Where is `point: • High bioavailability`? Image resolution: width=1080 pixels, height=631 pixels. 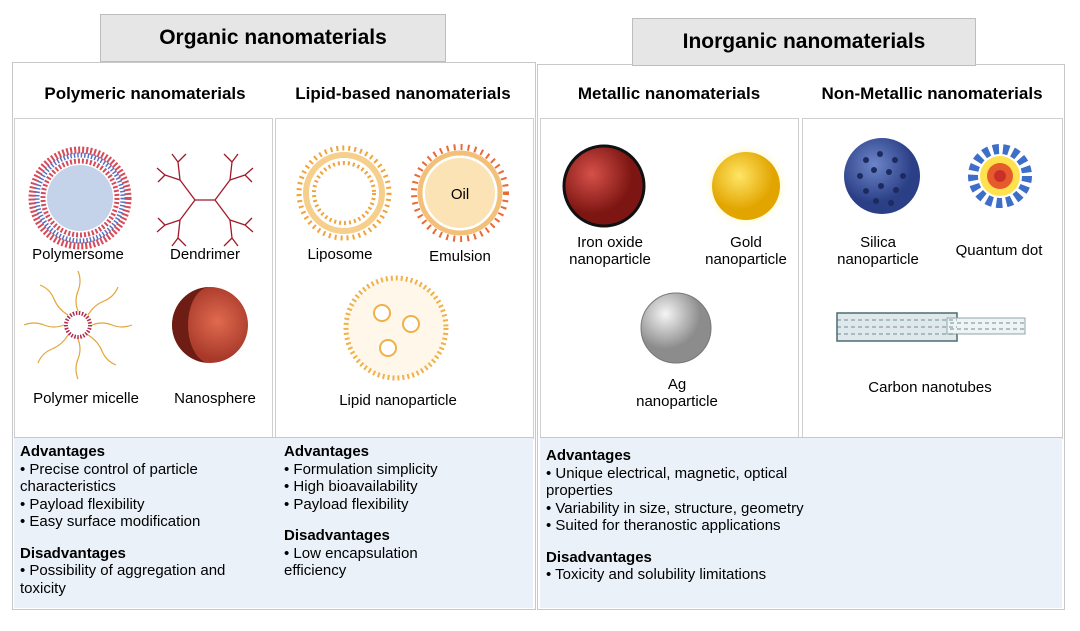
point: • High bioavailability is located at coordinates (351, 486).